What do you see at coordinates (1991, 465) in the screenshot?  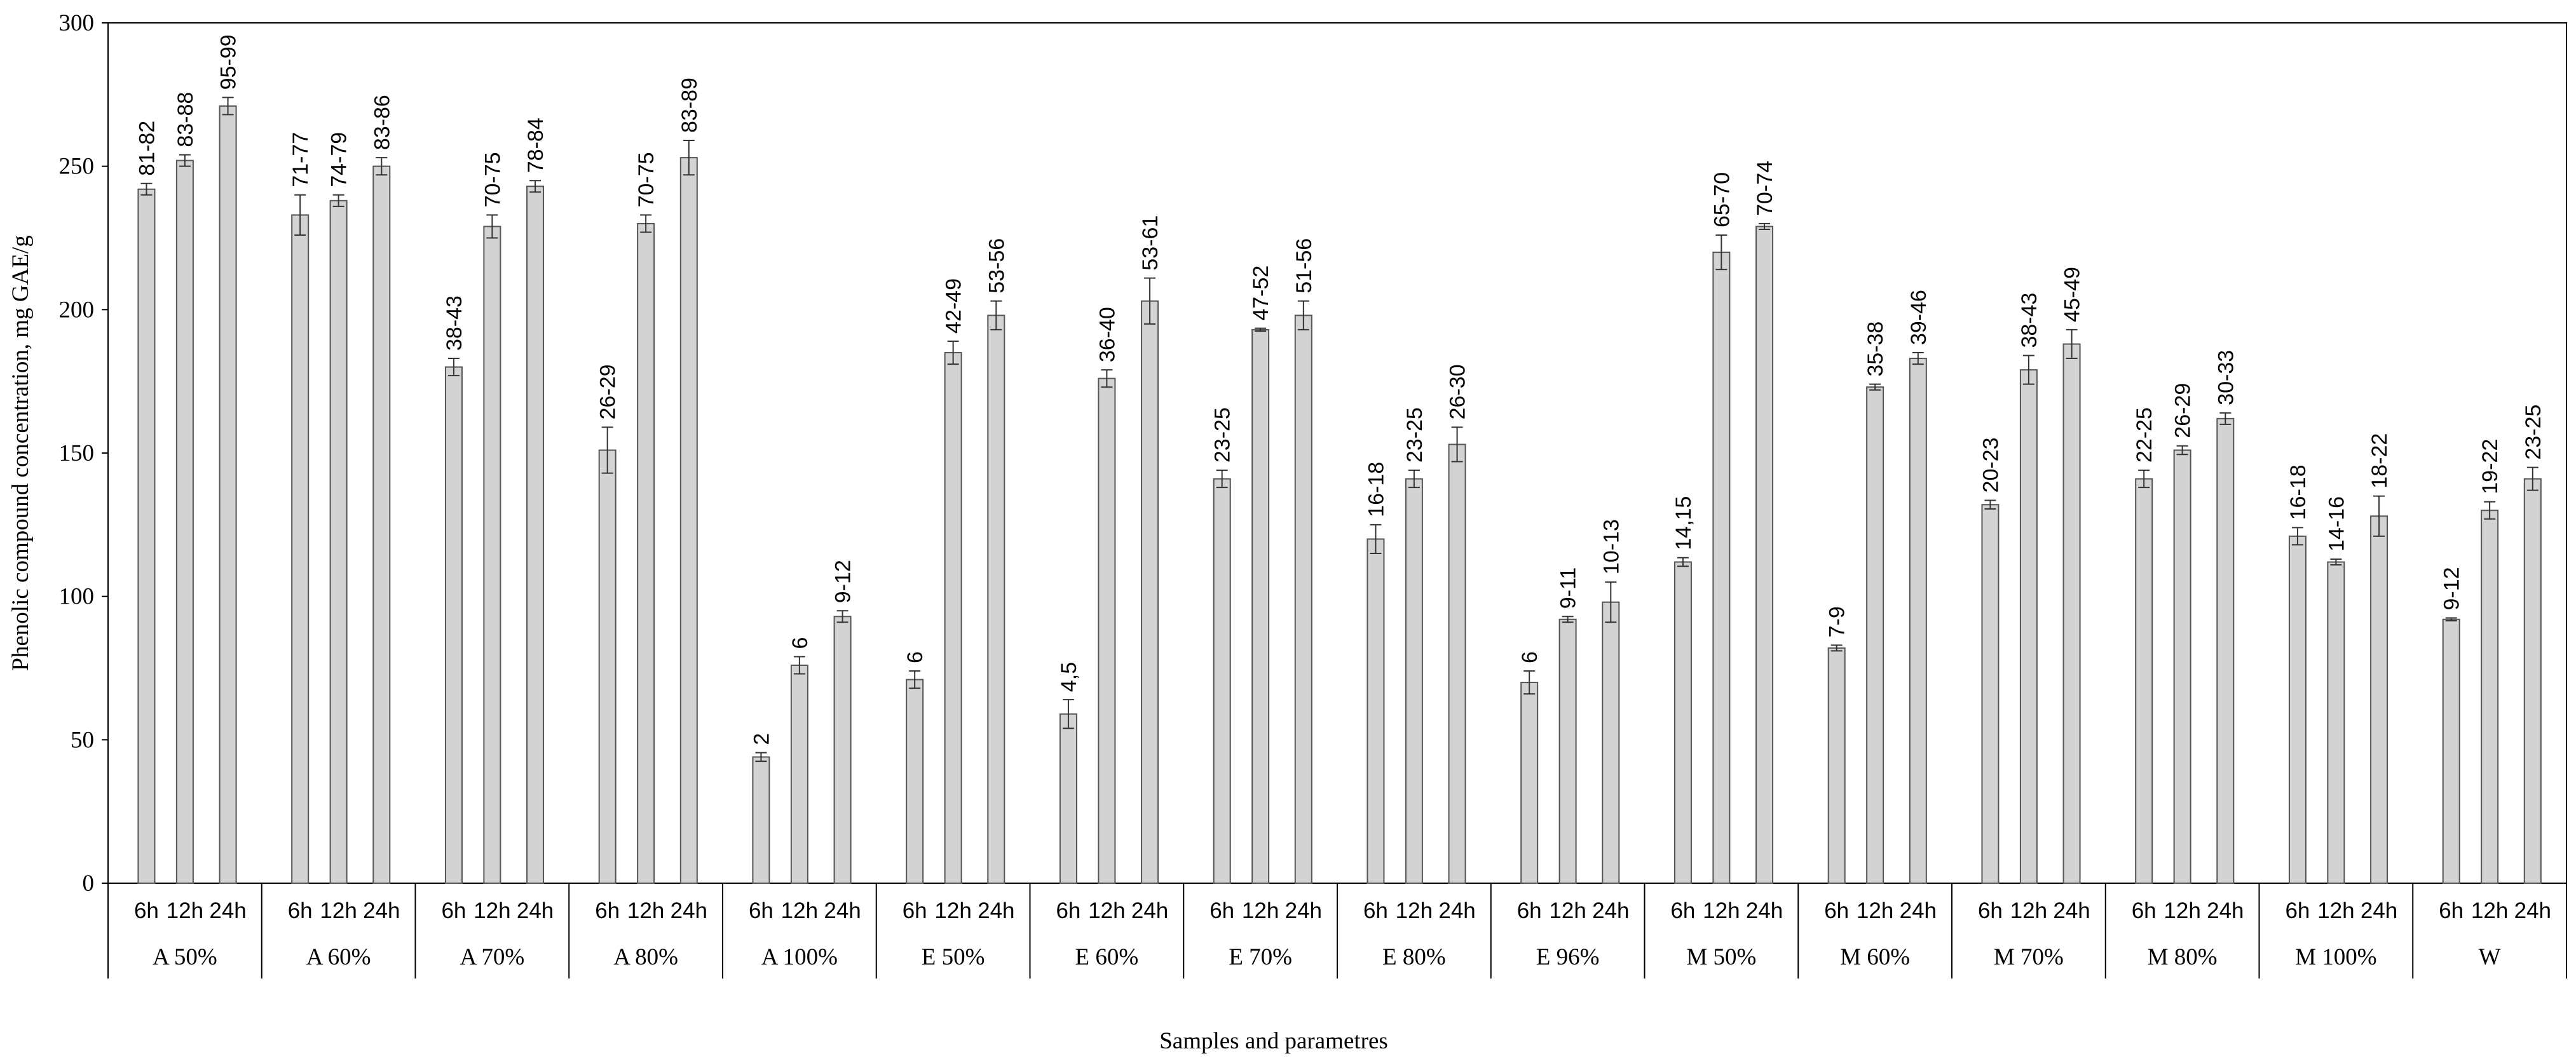 I see `data-label: 20-23` at bounding box center [1991, 465].